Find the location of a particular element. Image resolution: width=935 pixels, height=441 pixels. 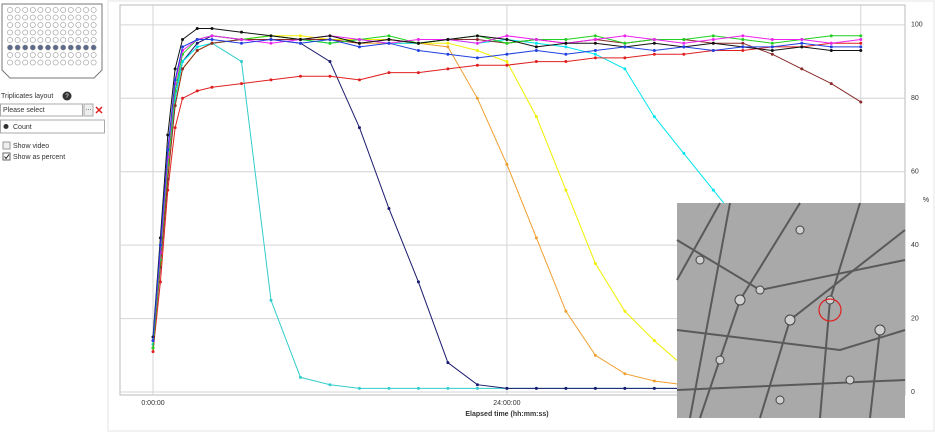

select-box is located at coordinates (41, 110).